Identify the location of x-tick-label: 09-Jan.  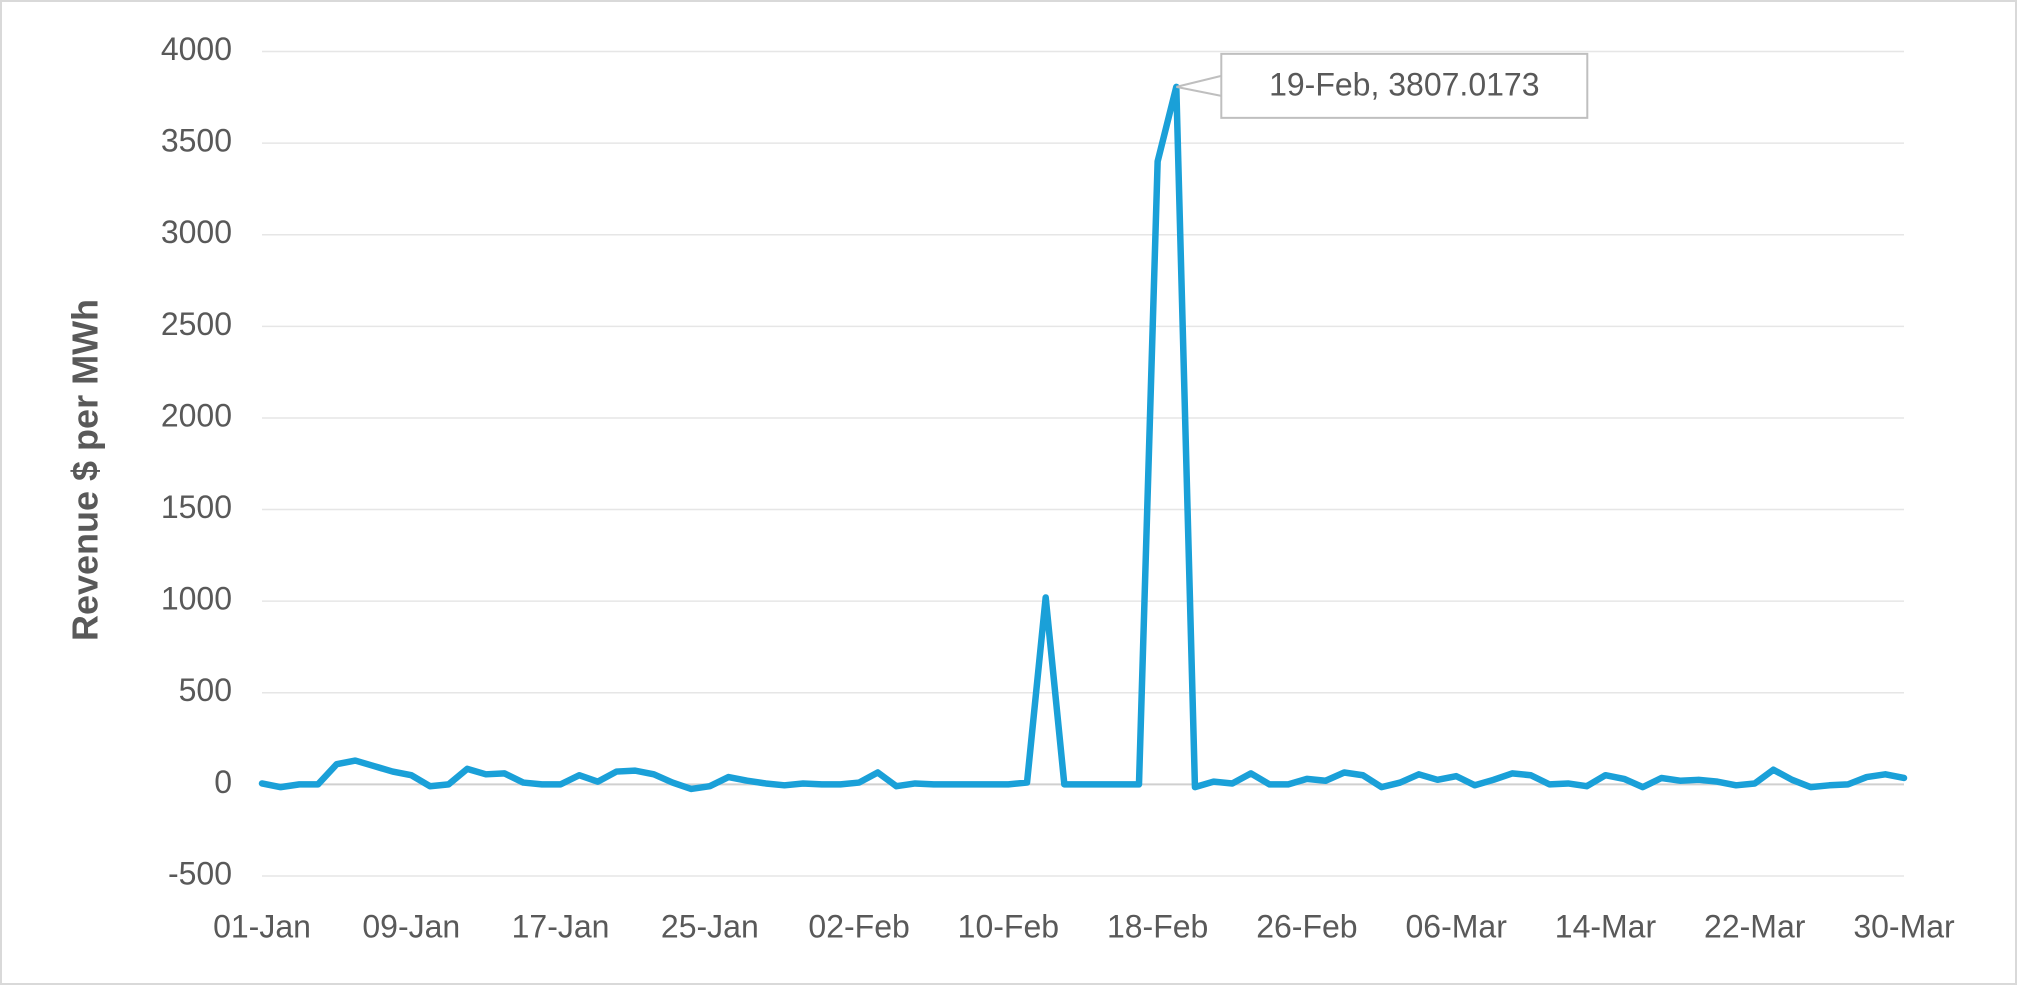
(411, 926).